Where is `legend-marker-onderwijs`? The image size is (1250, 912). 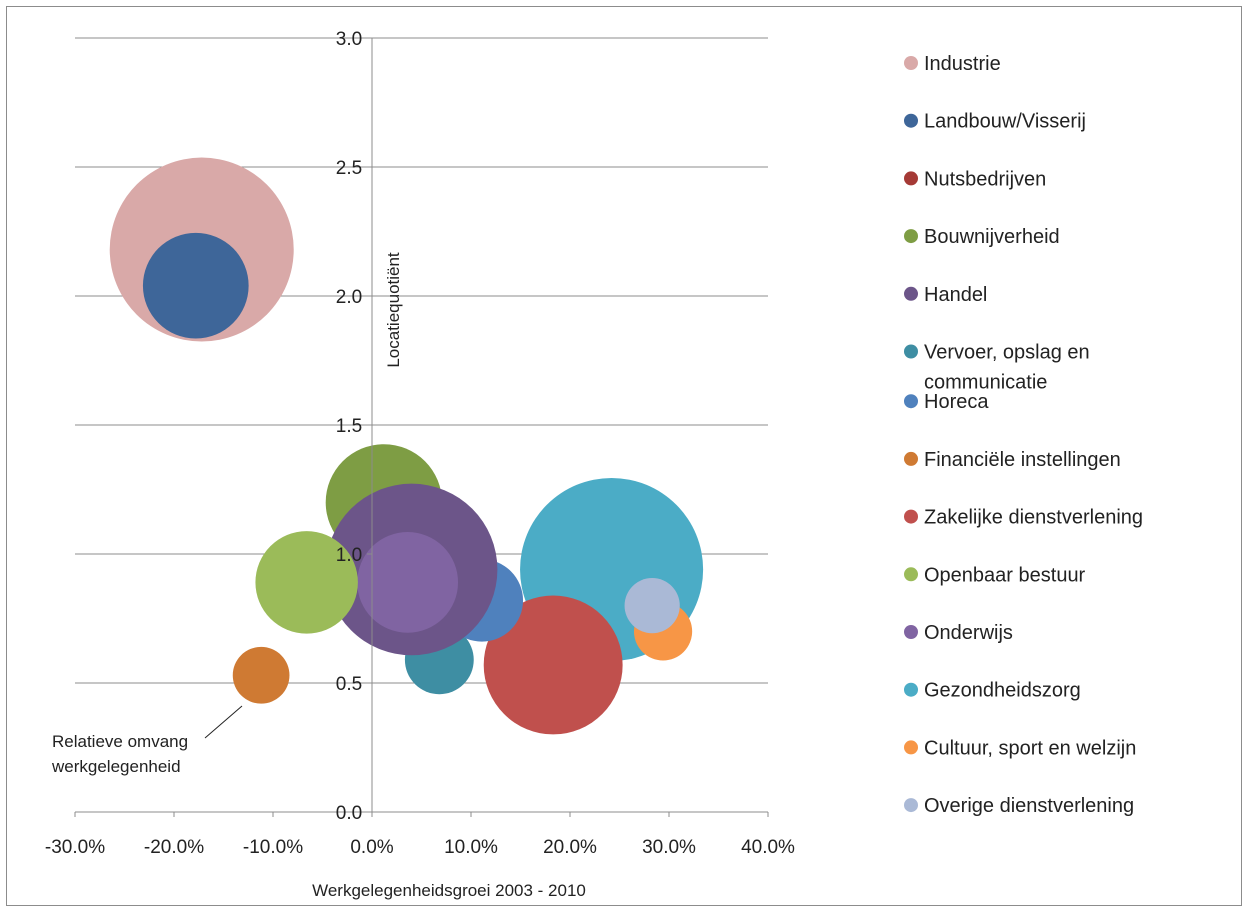 legend-marker-onderwijs is located at coordinates (911, 632).